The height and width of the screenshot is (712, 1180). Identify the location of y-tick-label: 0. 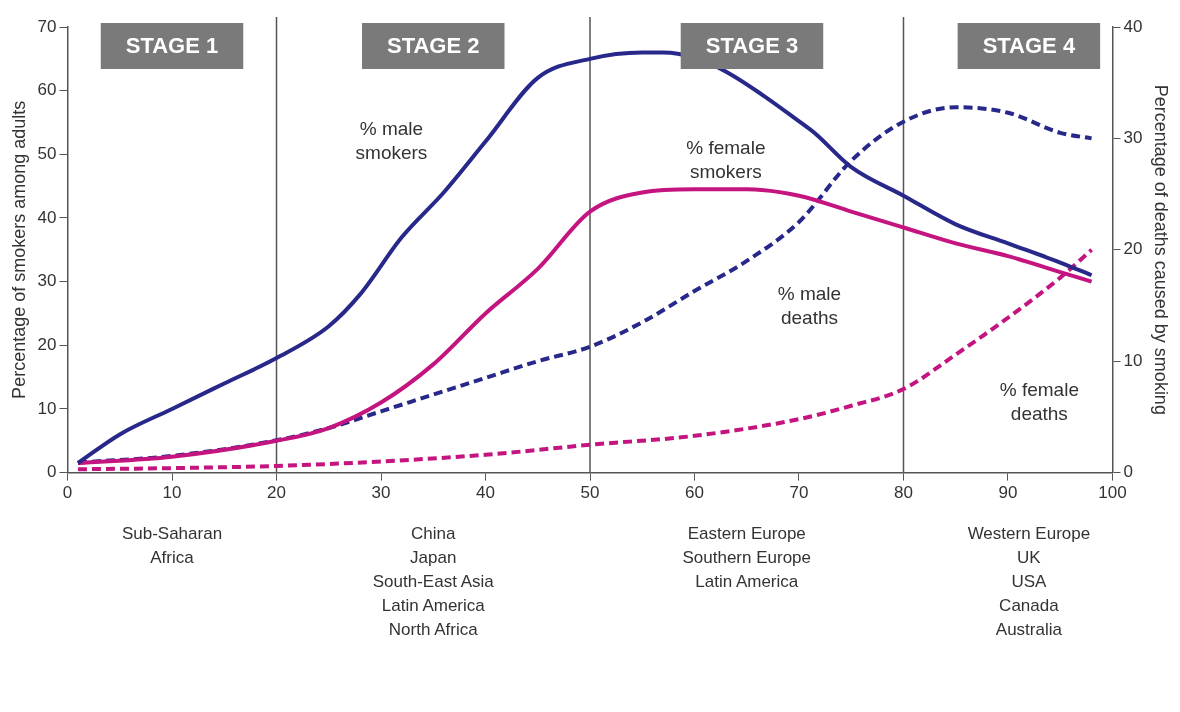
(52, 472).